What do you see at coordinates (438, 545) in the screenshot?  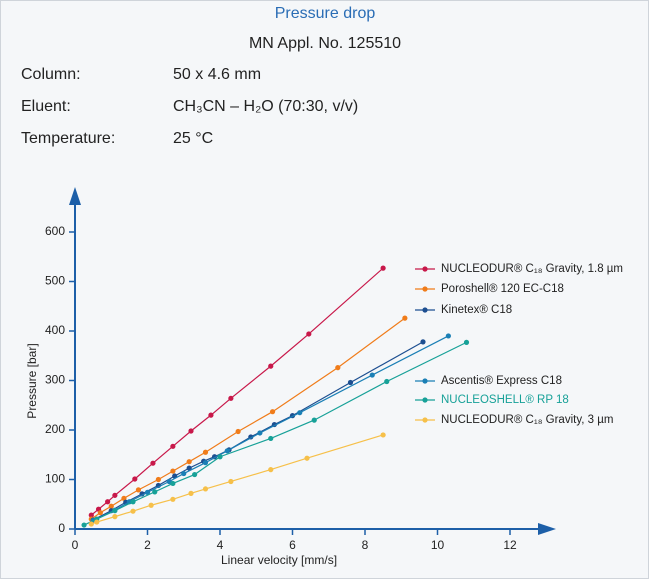 I see `x-tick-label: 10` at bounding box center [438, 545].